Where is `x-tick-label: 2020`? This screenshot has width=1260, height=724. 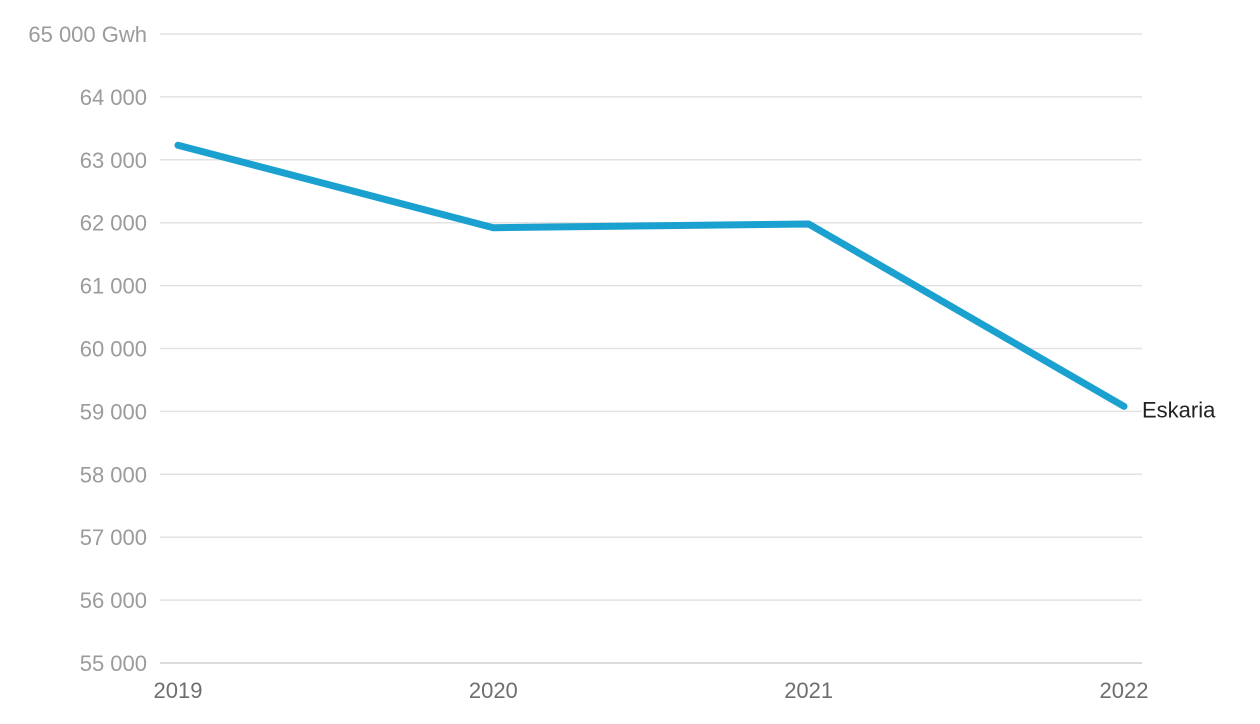
x-tick-label: 2020 is located at coordinates (493, 690).